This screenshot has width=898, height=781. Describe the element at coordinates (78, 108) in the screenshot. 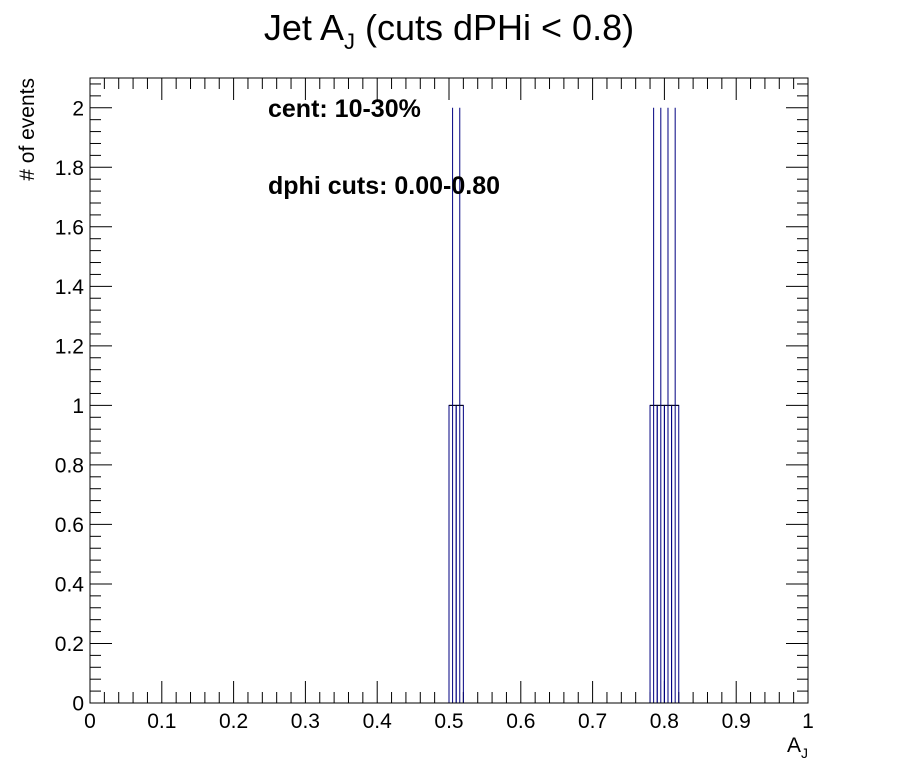

I see `y-tick-label: 2` at that location.